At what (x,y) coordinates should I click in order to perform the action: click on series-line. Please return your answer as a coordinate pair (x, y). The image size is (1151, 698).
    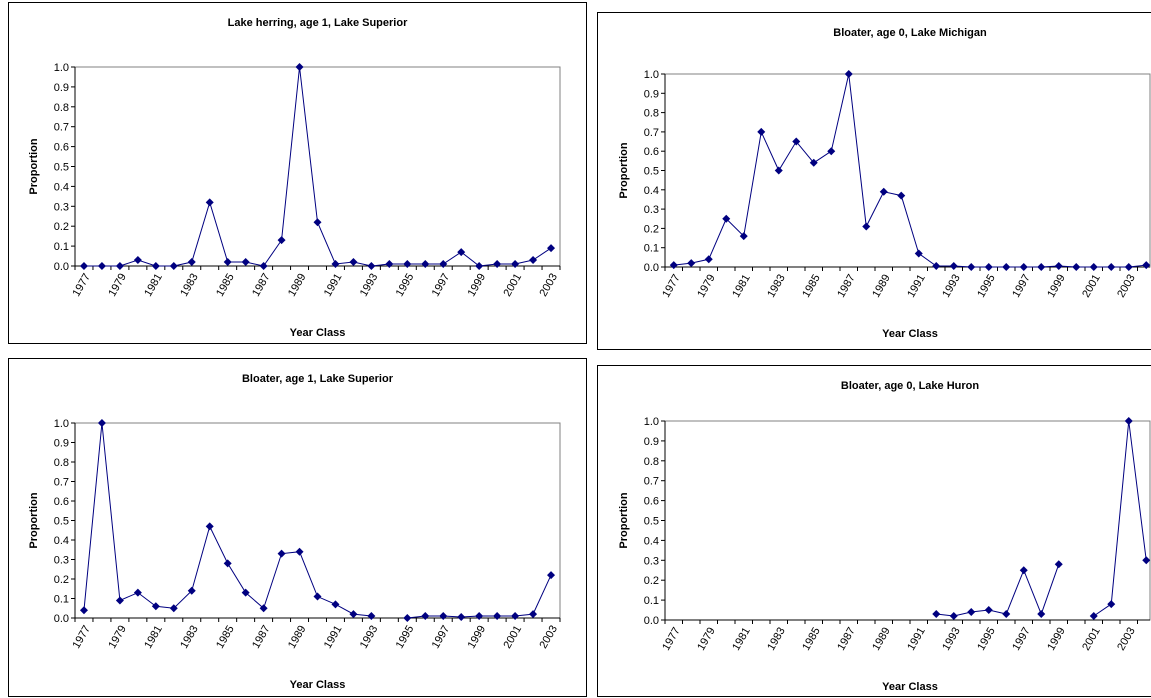
    Looking at the image, I should click on (910, 170).